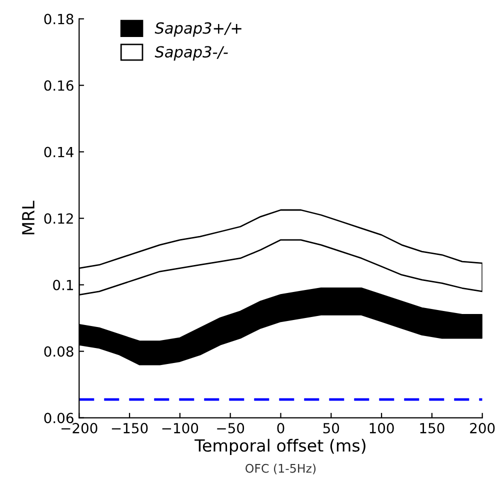 The image size is (504, 483). I want to click on x-tick-label: −200, so click(80, 428).